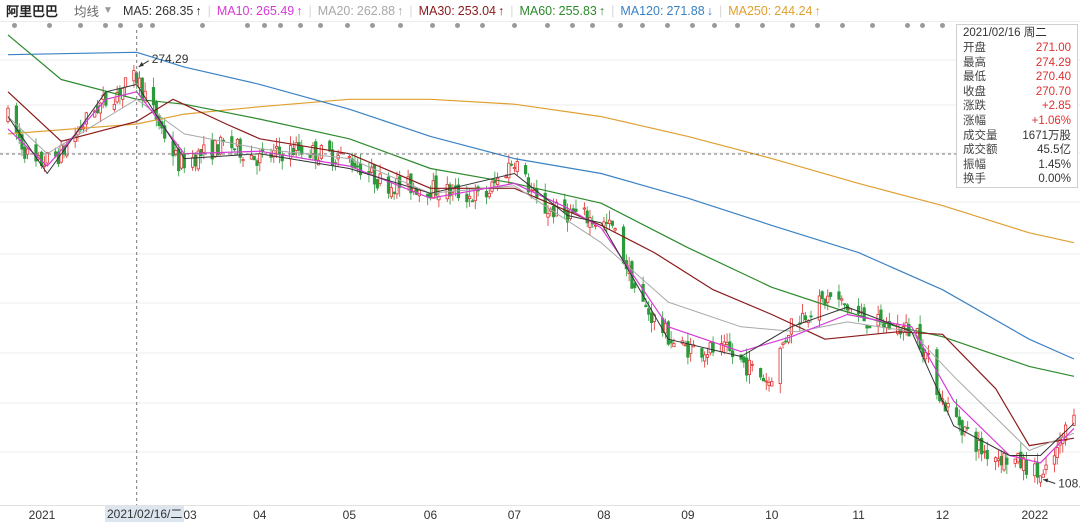  I want to click on ma-indicator-ma120: MA120: 271.88 ↓, so click(666, 11).